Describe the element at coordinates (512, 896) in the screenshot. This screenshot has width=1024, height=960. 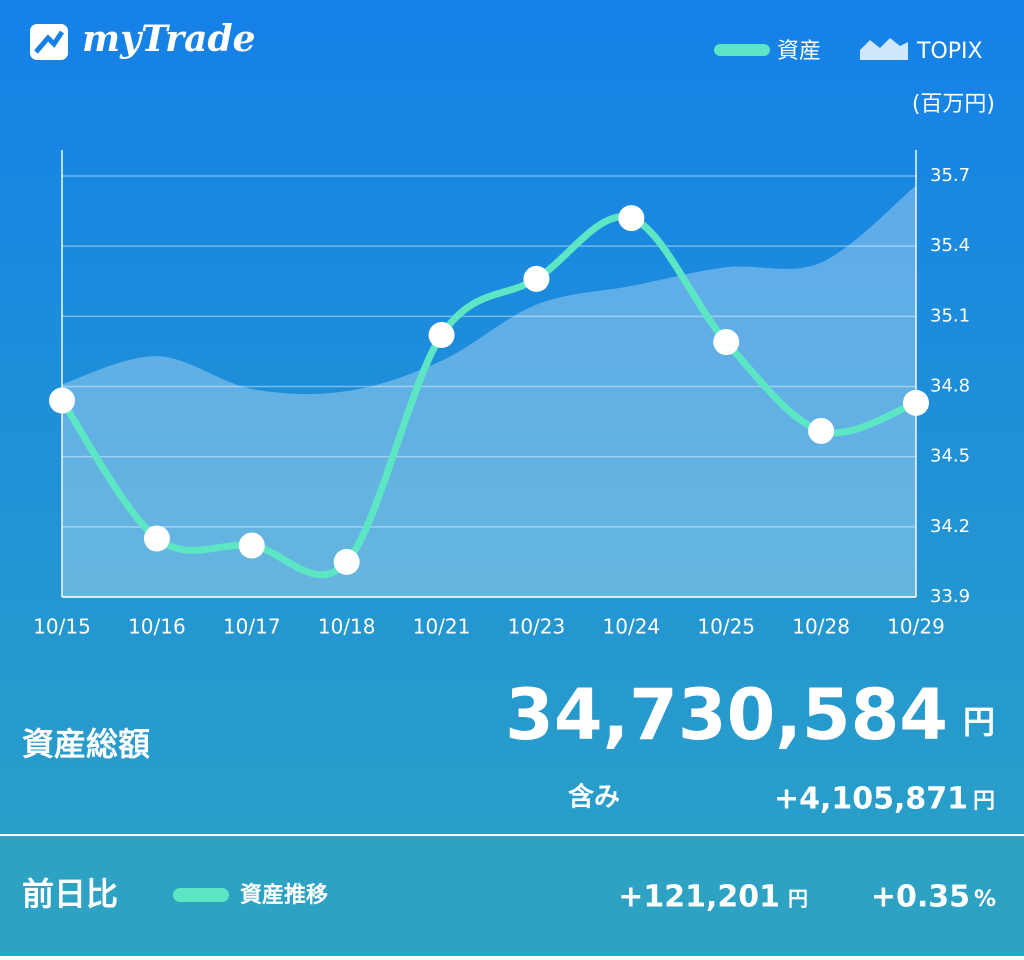
I see `footer-band` at that location.